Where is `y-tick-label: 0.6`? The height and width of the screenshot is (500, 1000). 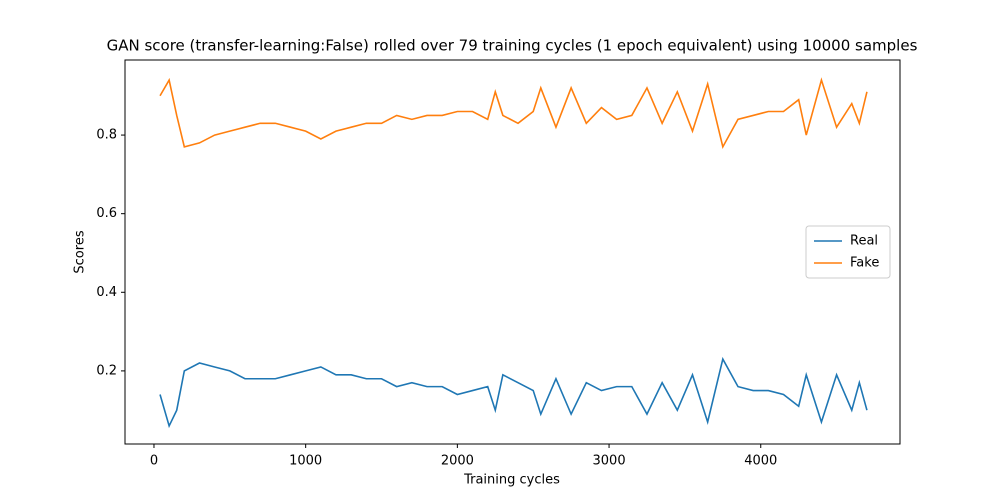
y-tick-label: 0.6 is located at coordinates (106, 213).